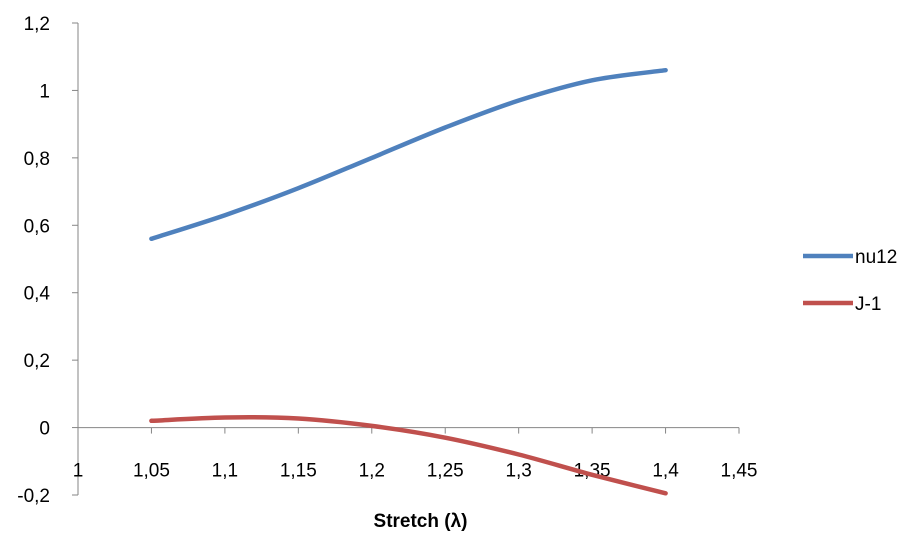 The width and height of the screenshot is (916, 533). I want to click on x-tick-label: 1,4, so click(665, 471).